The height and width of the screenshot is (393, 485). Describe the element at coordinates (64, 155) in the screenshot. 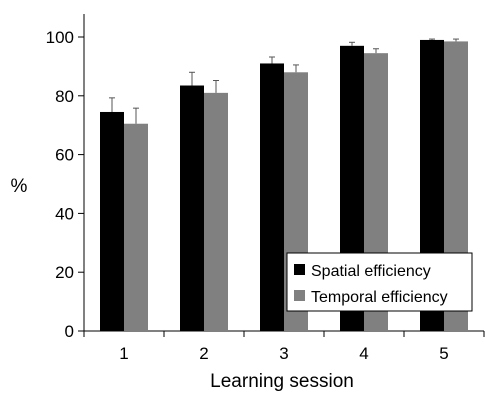

I see `y-tick-label: 60` at that location.